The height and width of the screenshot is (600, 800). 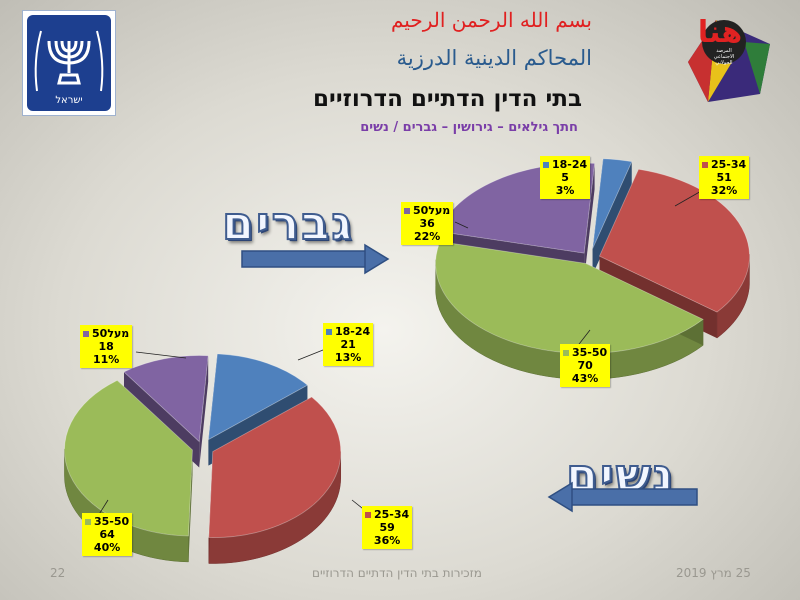 What do you see at coordinates (491, 20) in the screenshot?
I see `arabic-basmala: بسم الله الرحمن الرحيم` at bounding box center [491, 20].